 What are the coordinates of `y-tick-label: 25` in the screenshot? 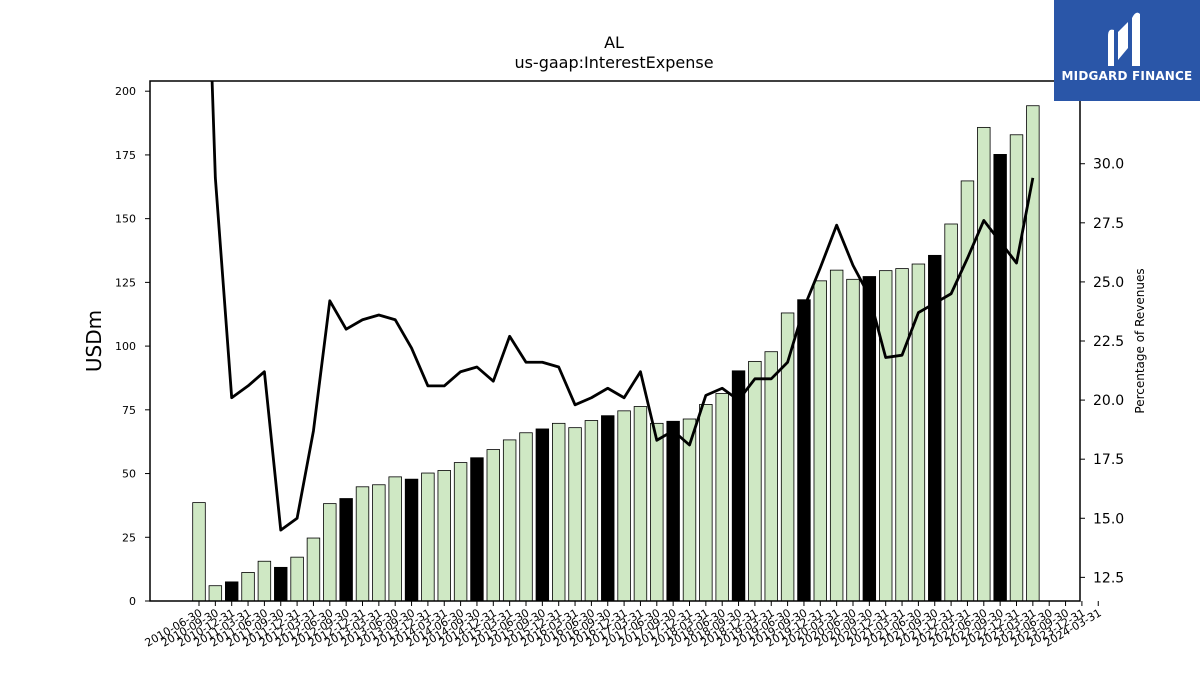 It's located at (129, 537).